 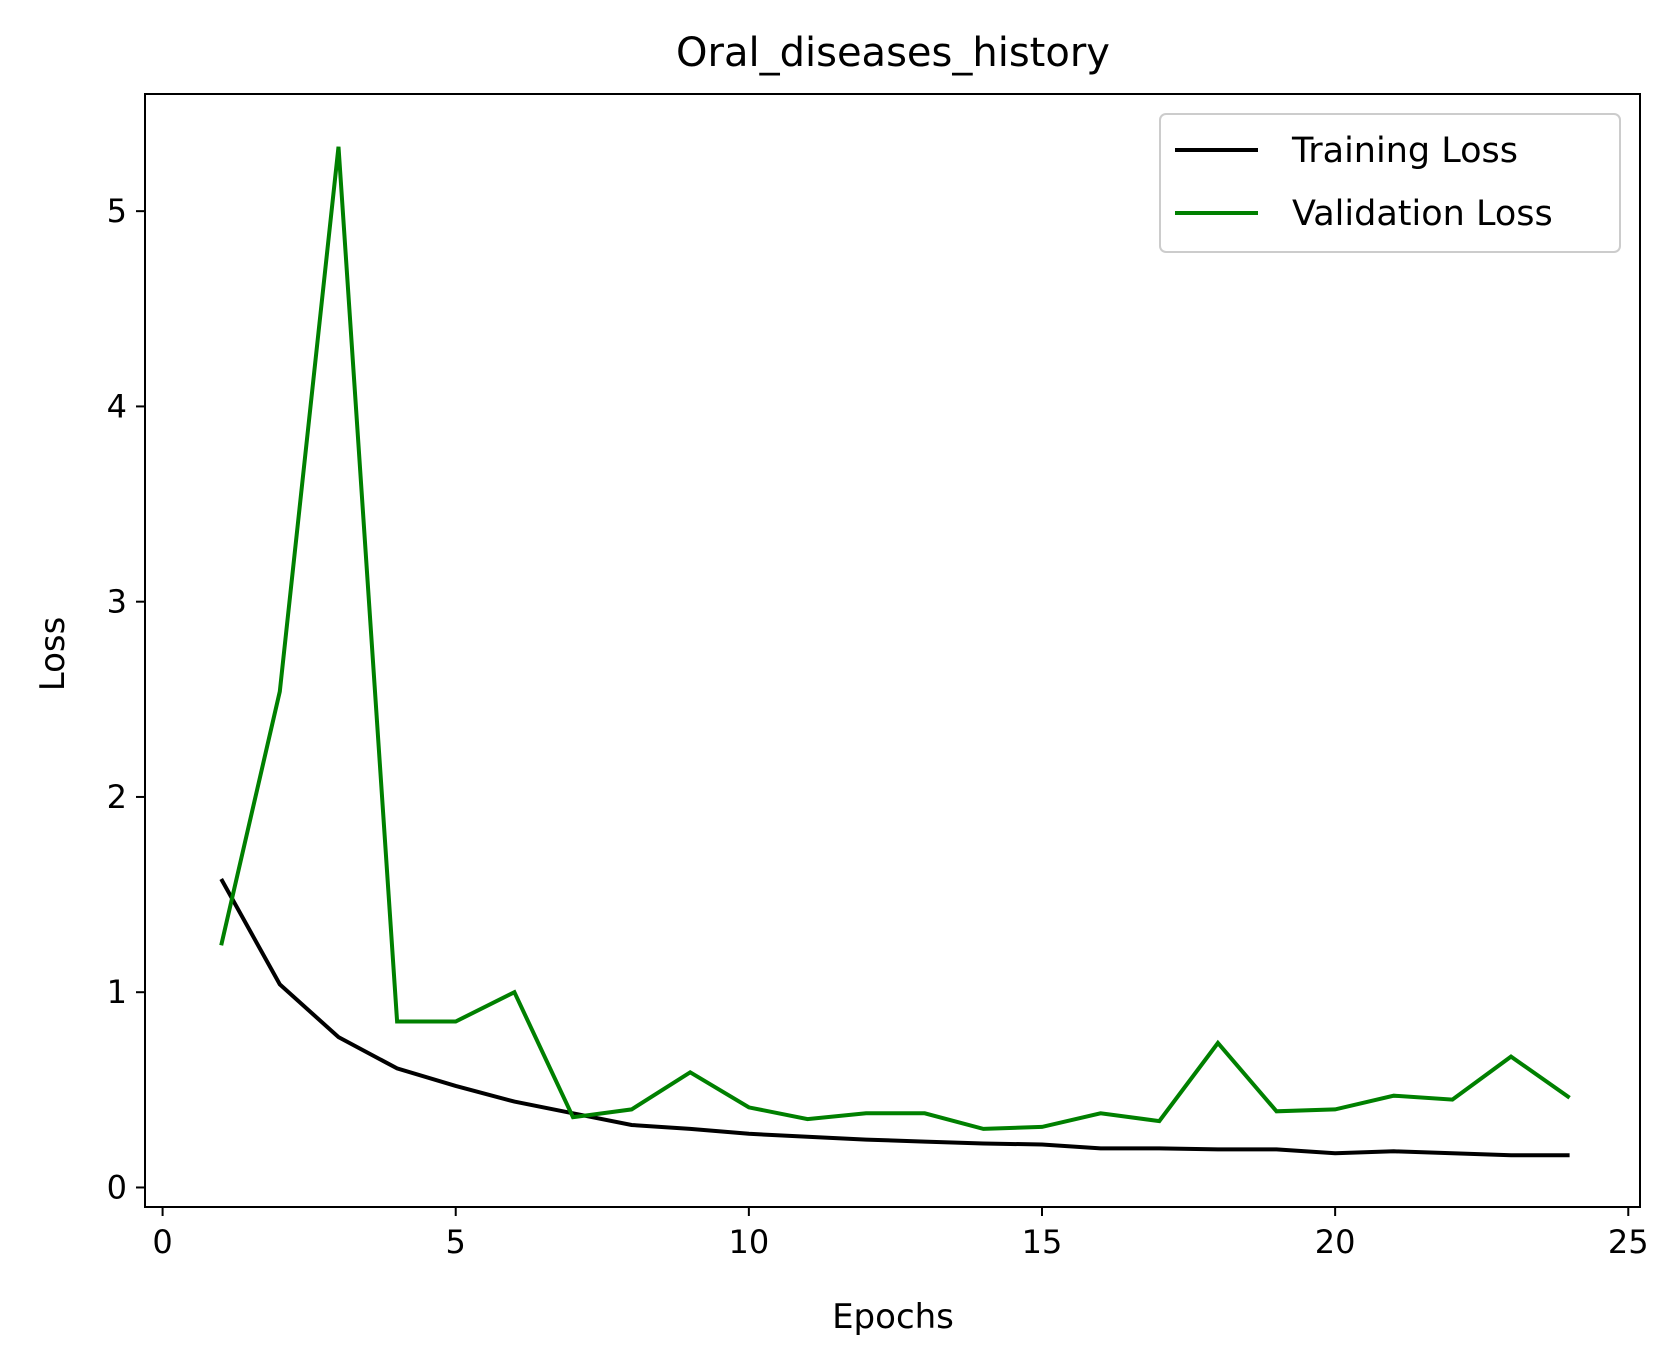 What do you see at coordinates (117, 211) in the screenshot?
I see `y-tick-label: 5` at bounding box center [117, 211].